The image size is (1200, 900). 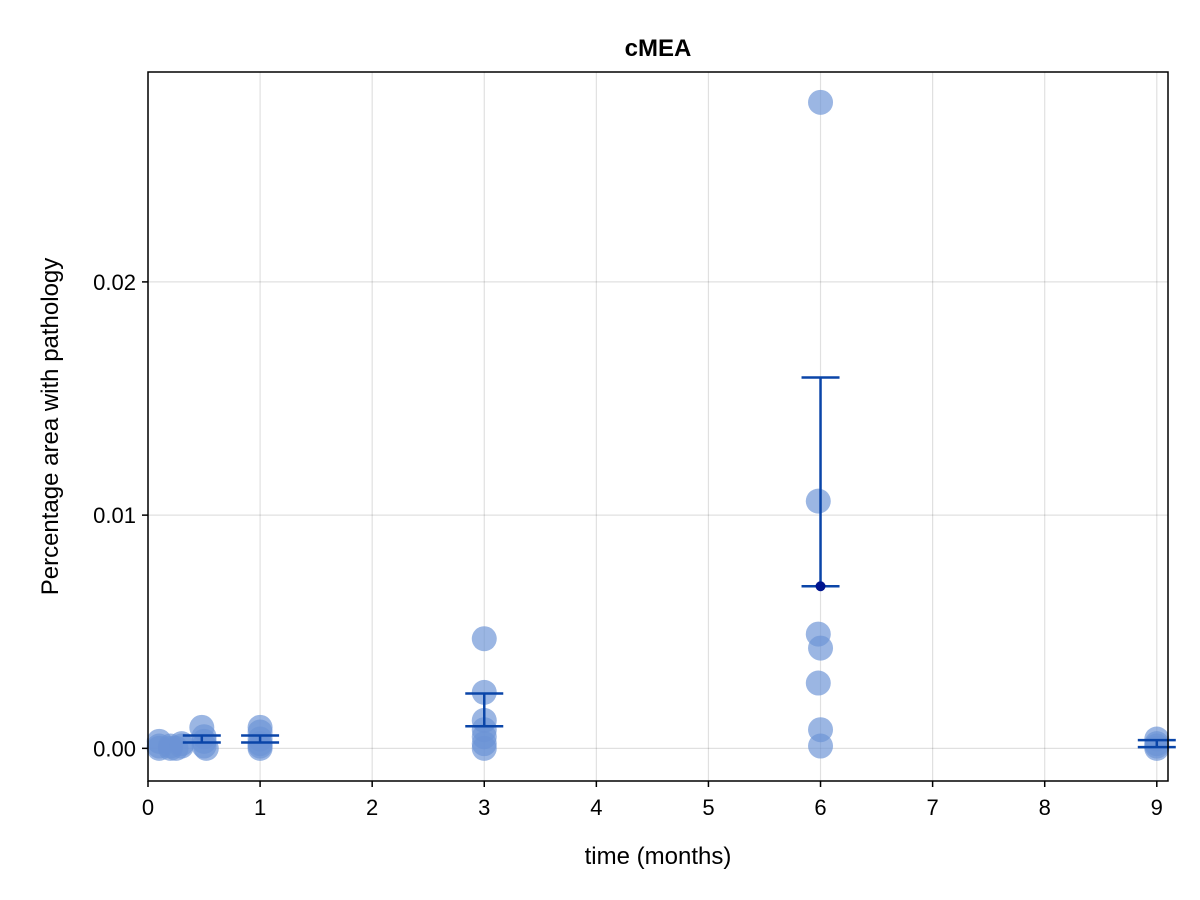 What do you see at coordinates (1045, 807) in the screenshot?
I see `x-tick-label: 8` at bounding box center [1045, 807].